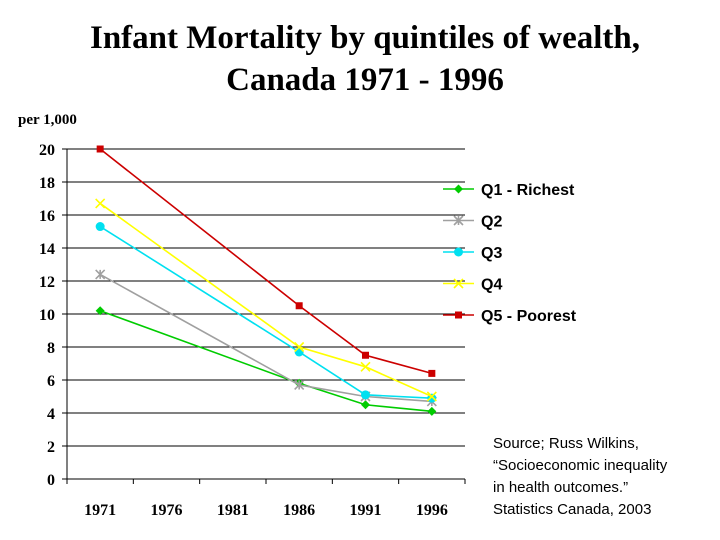 The width and height of the screenshot is (720, 540). Describe the element at coordinates (51, 480) in the screenshot. I see `y-tick-label: 0` at that location.